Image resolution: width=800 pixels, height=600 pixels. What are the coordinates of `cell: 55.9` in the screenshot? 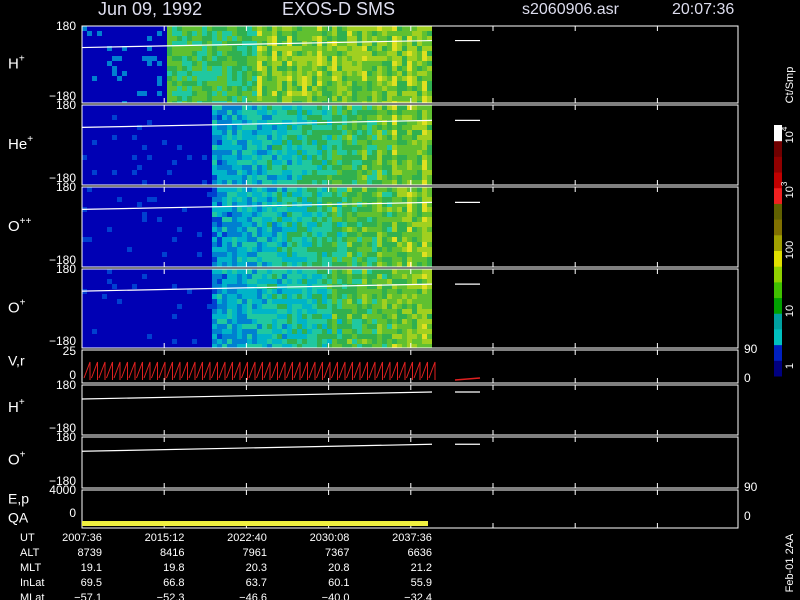 It's located at (421, 583).